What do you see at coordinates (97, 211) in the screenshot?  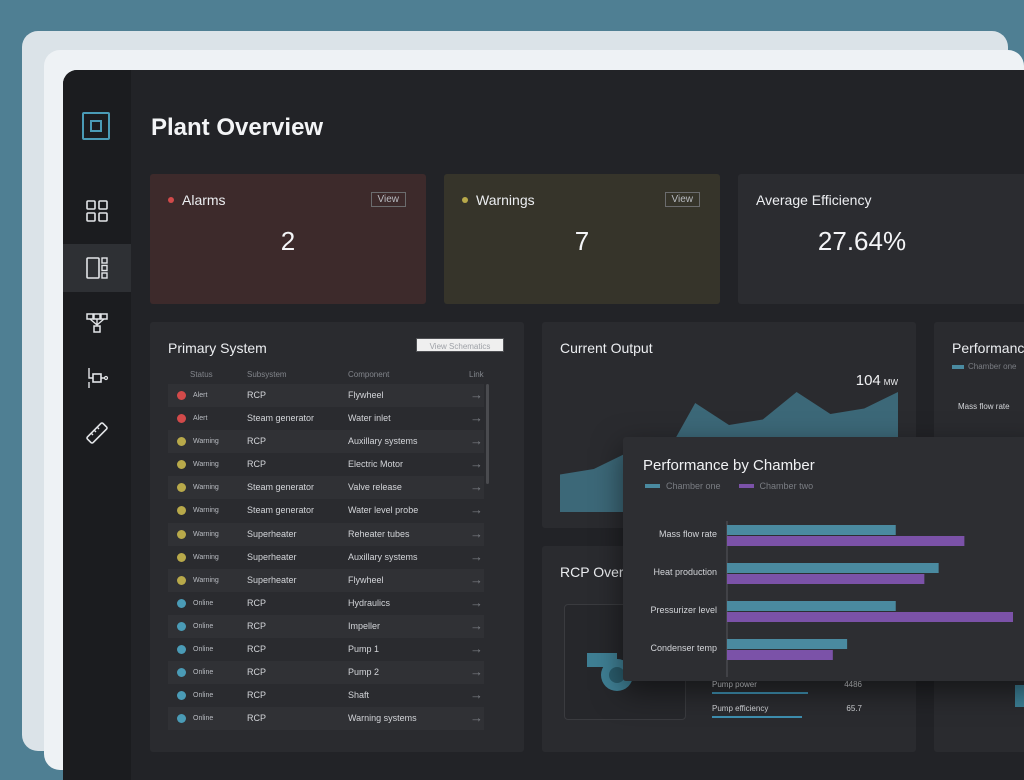 I see `nav-dashboard` at bounding box center [97, 211].